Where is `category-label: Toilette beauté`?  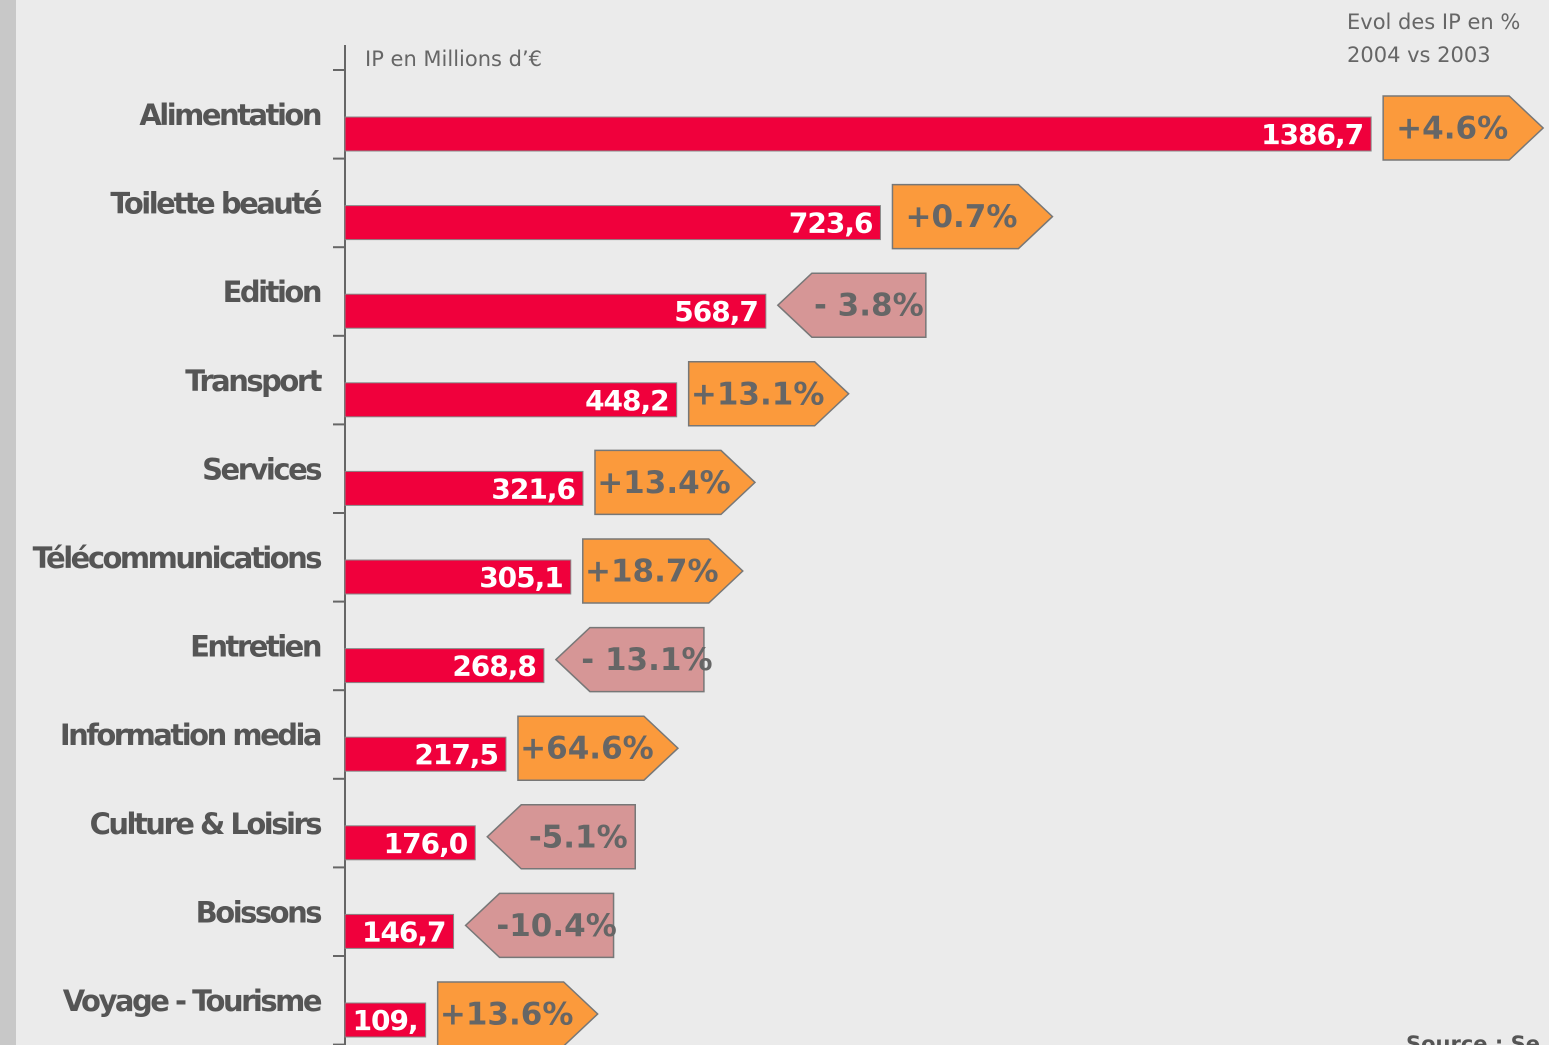 category-label: Toilette beauté is located at coordinates (215, 204).